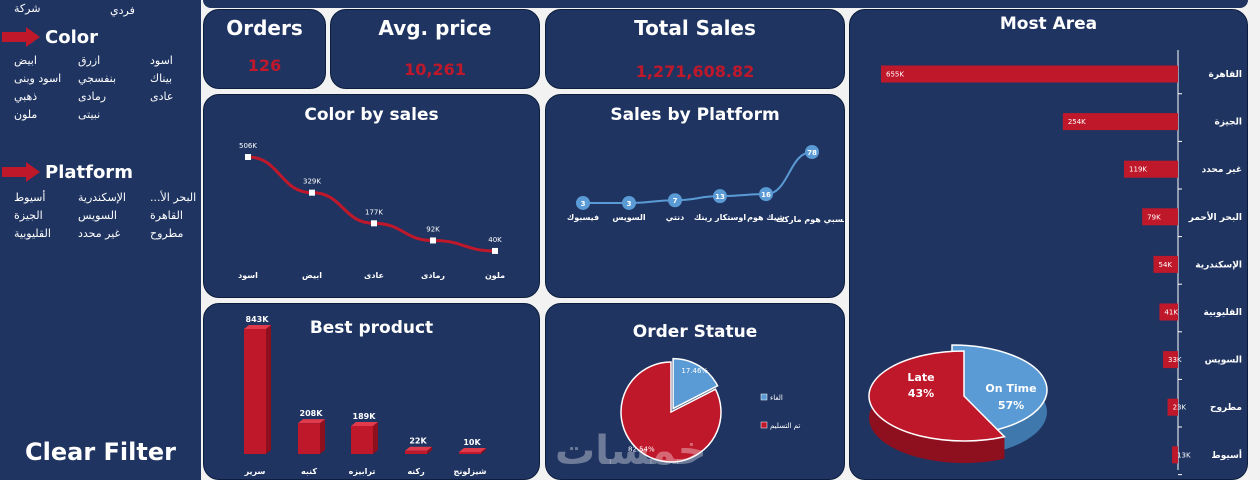  What do you see at coordinates (161, 78) in the screenshot?
I see `slicer-item: بيناك` at bounding box center [161, 78].